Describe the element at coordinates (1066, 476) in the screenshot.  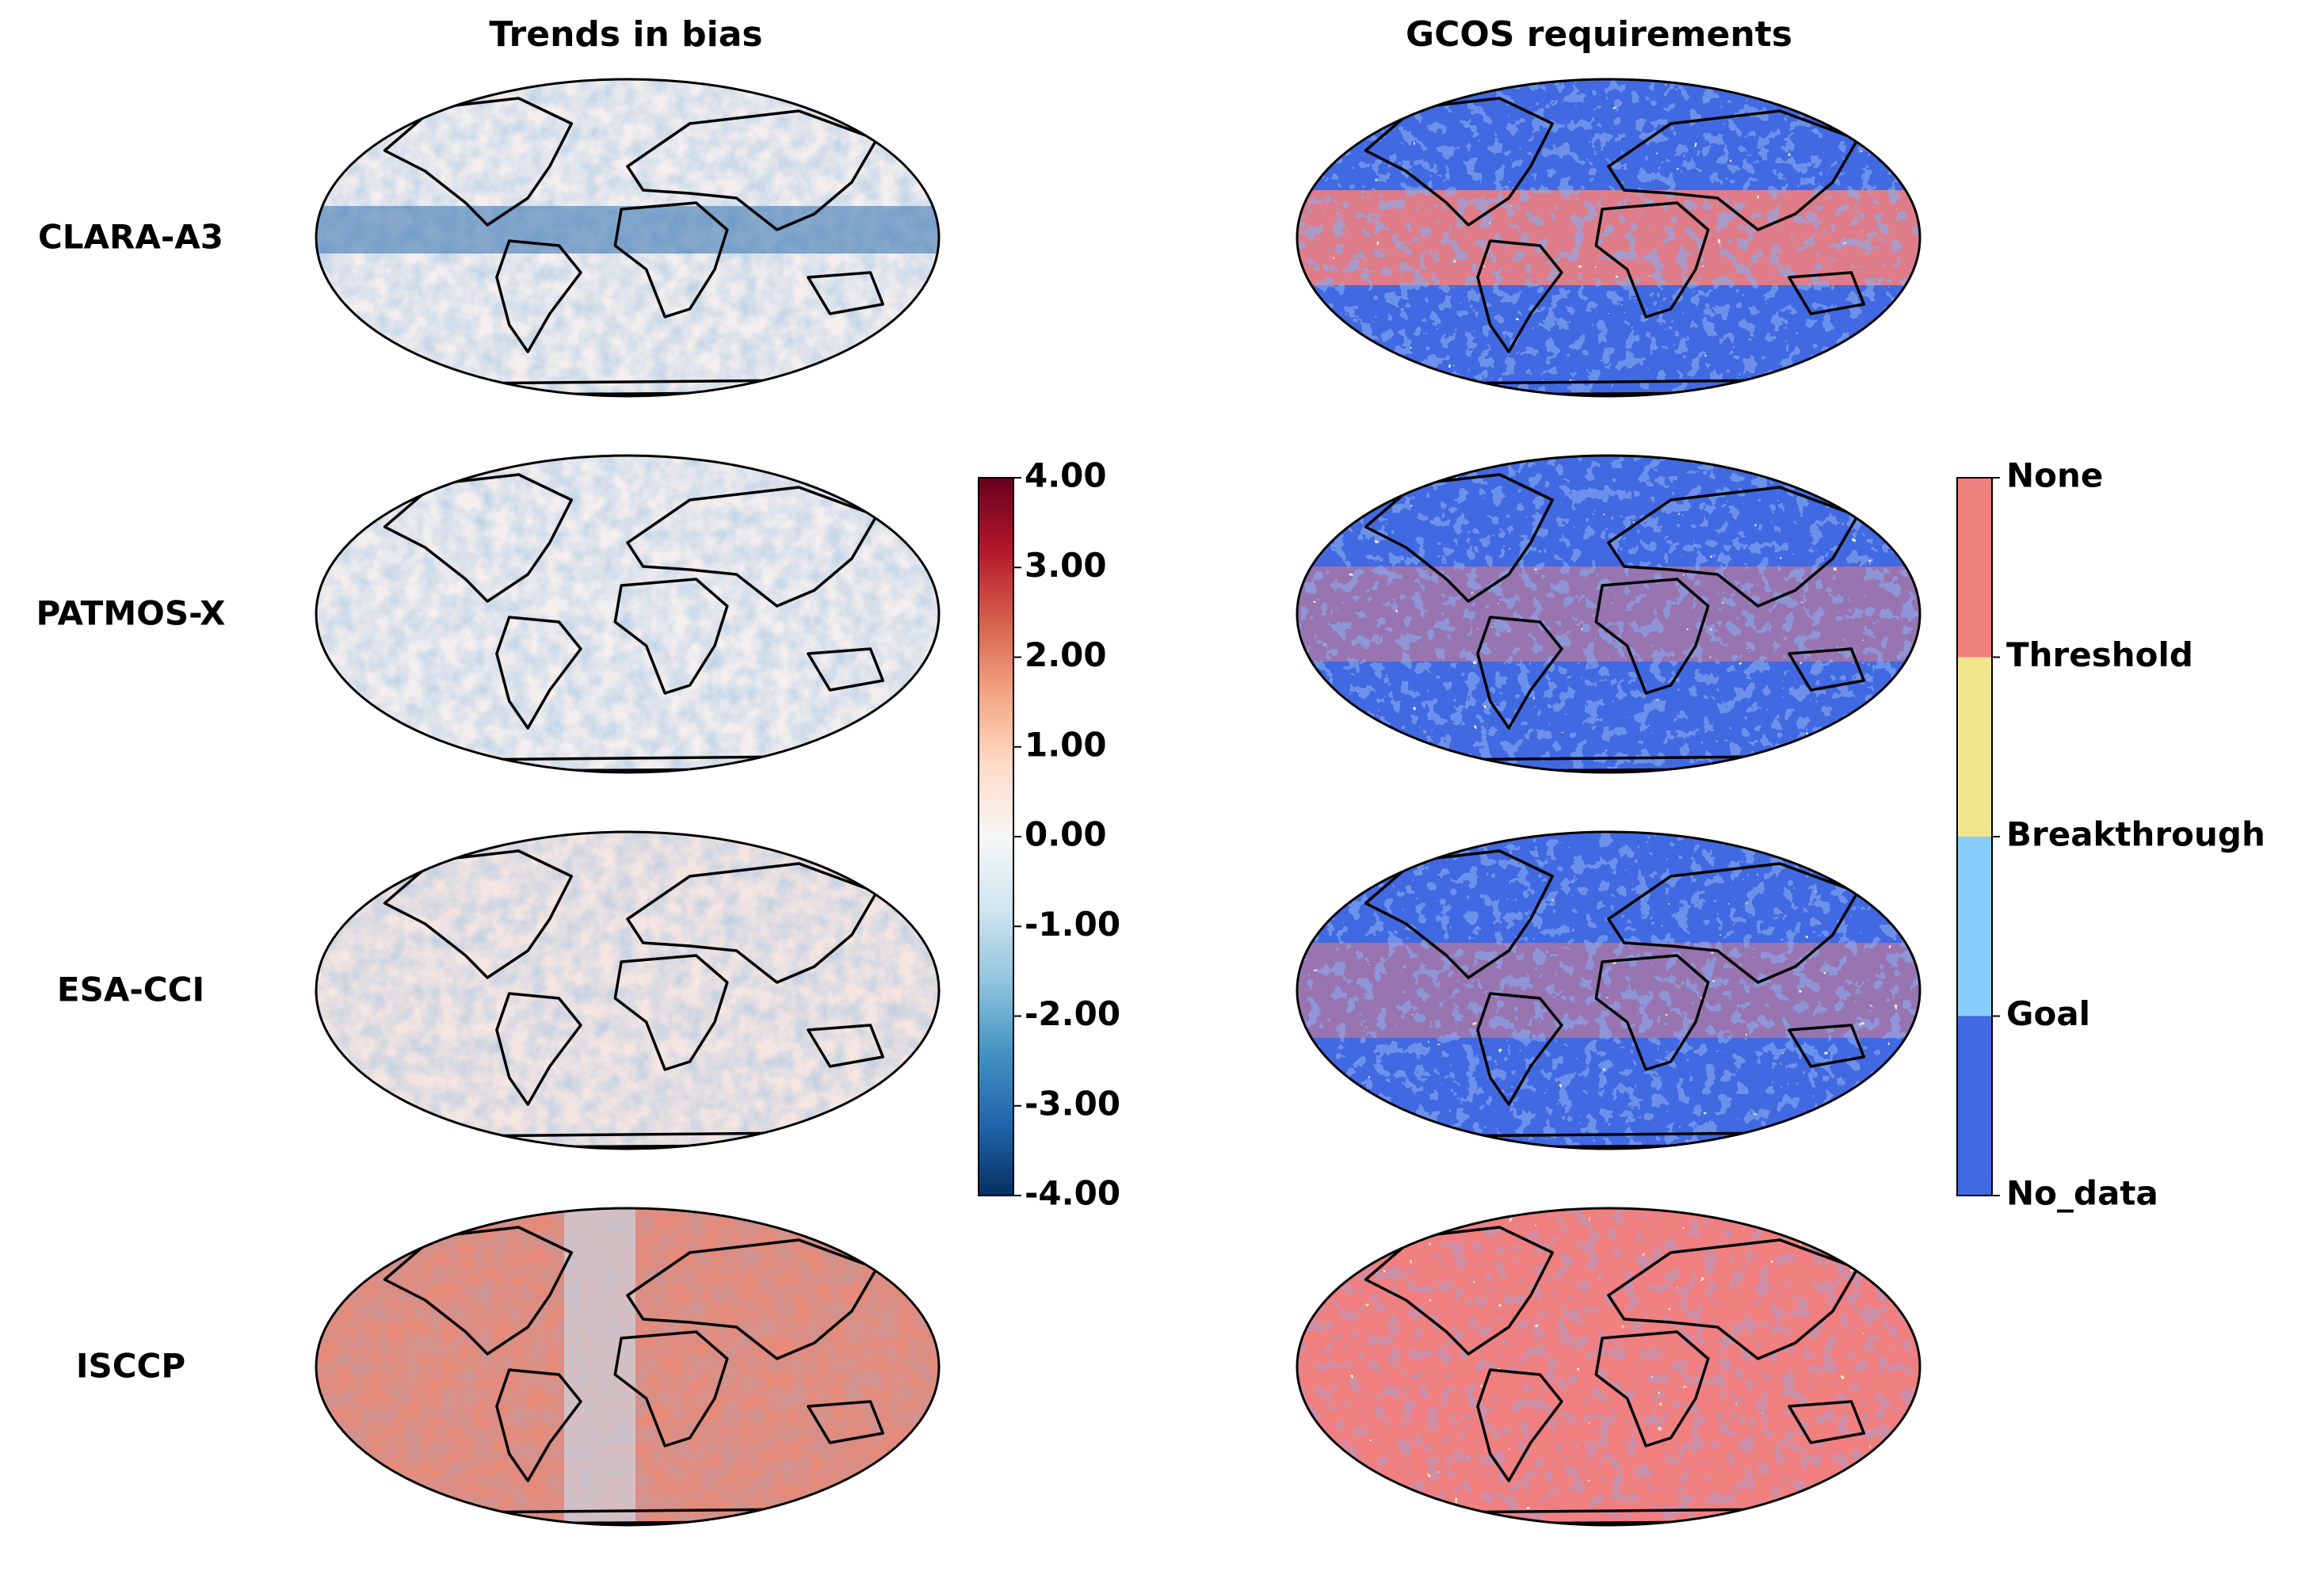
I see `colorbar-tick-label: 4.00` at that location.